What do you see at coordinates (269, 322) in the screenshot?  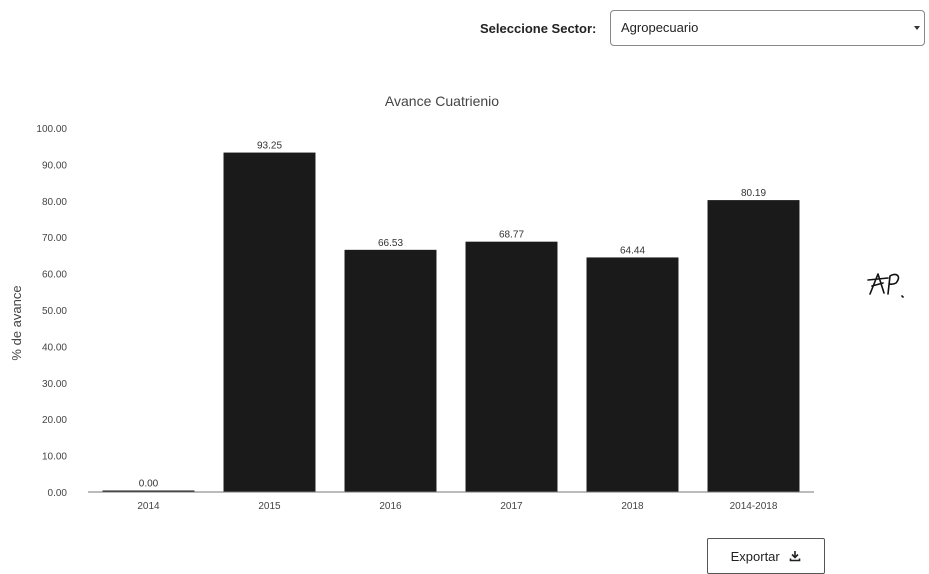 I see `bar-2015` at bounding box center [269, 322].